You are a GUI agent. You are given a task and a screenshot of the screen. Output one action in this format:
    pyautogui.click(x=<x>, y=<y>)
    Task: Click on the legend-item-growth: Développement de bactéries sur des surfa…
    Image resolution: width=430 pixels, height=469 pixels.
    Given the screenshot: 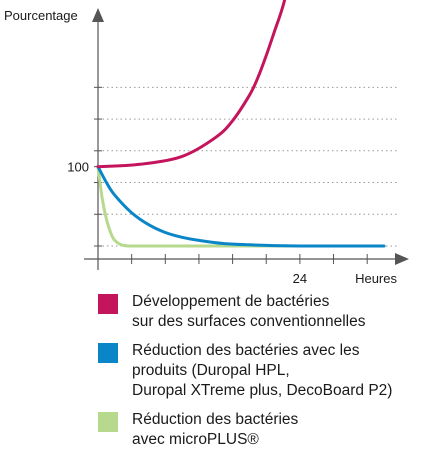 What is the action you would take?
    pyautogui.click(x=258, y=312)
    